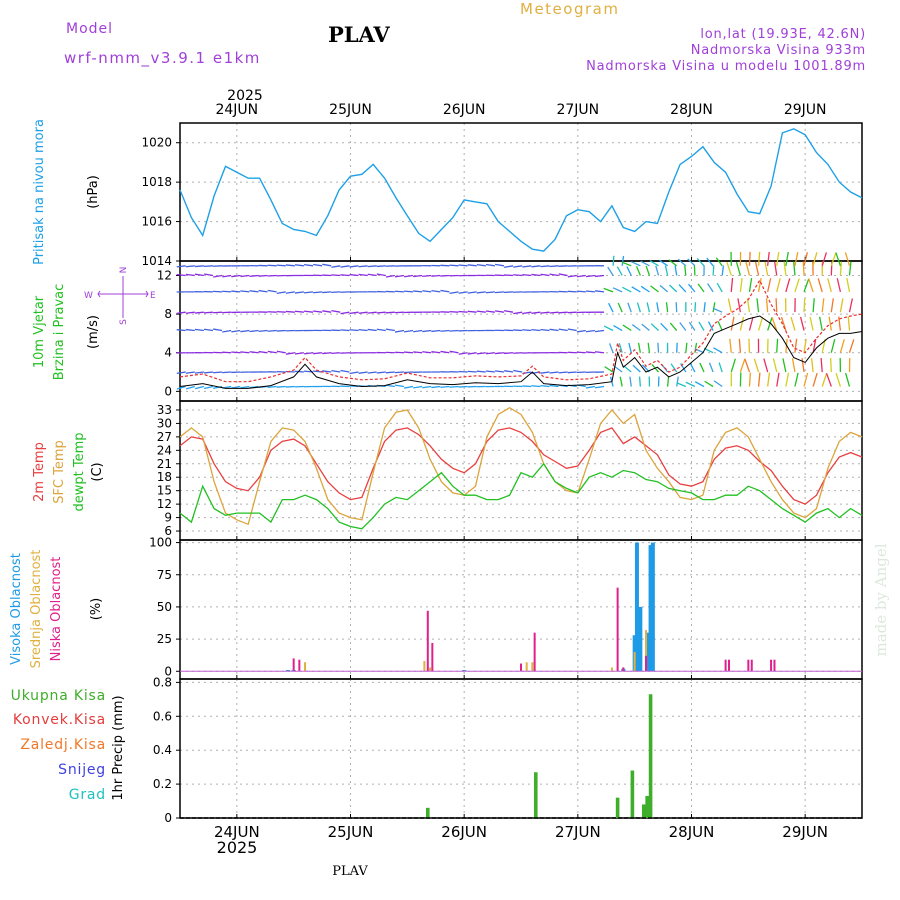 This screenshot has height=900, width=900. I want to click on top-day-label: 29JUN, so click(805, 110).